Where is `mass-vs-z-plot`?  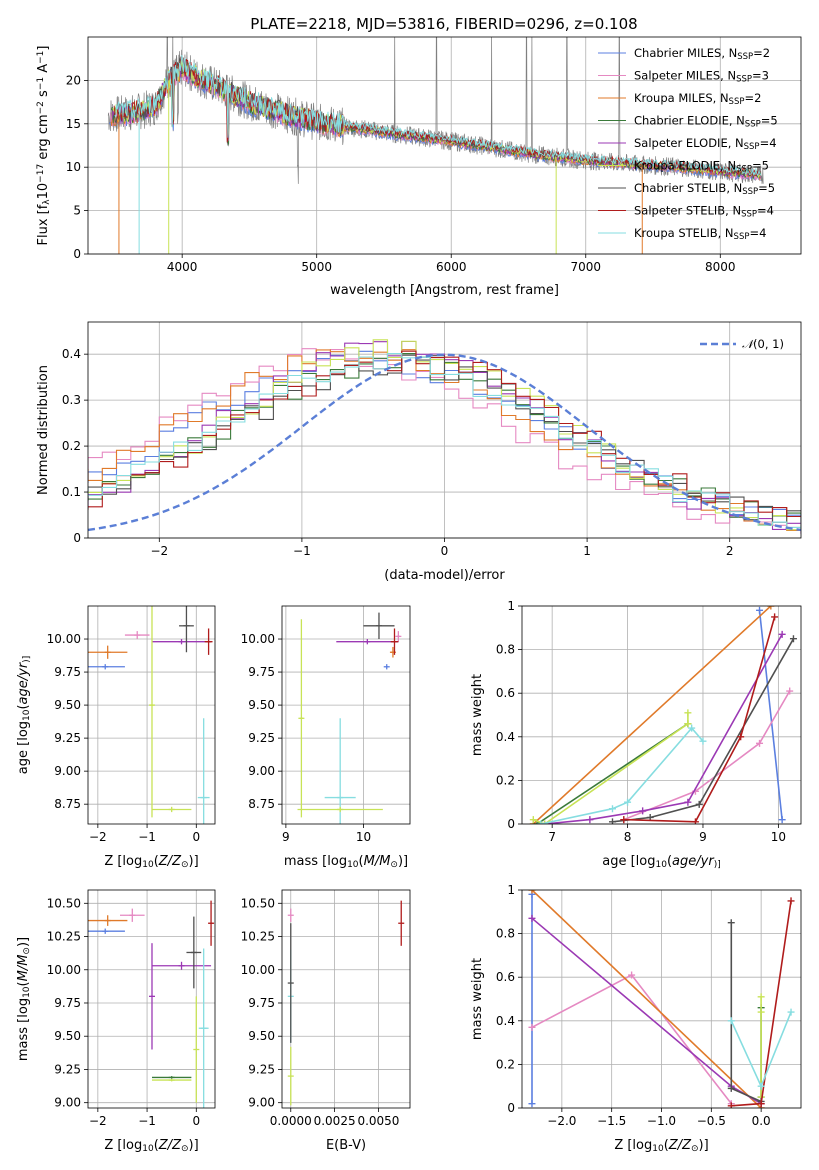 mass-vs-z-plot is located at coordinates (151, 1004).